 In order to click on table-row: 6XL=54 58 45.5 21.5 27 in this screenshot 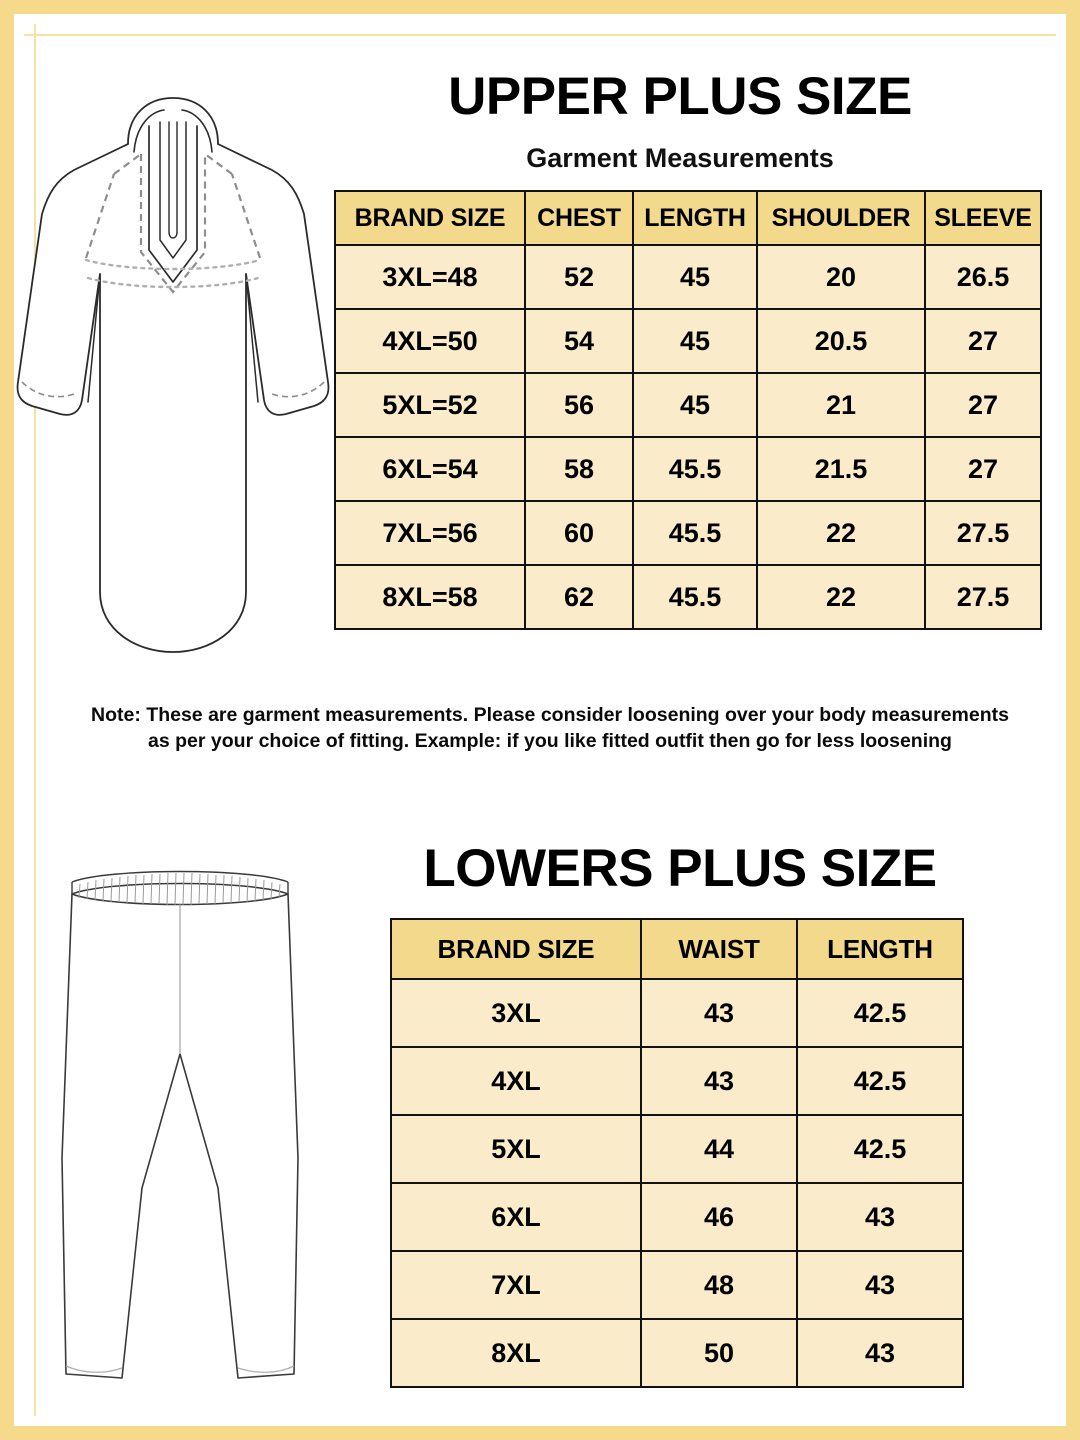, I will do `click(688, 469)`.